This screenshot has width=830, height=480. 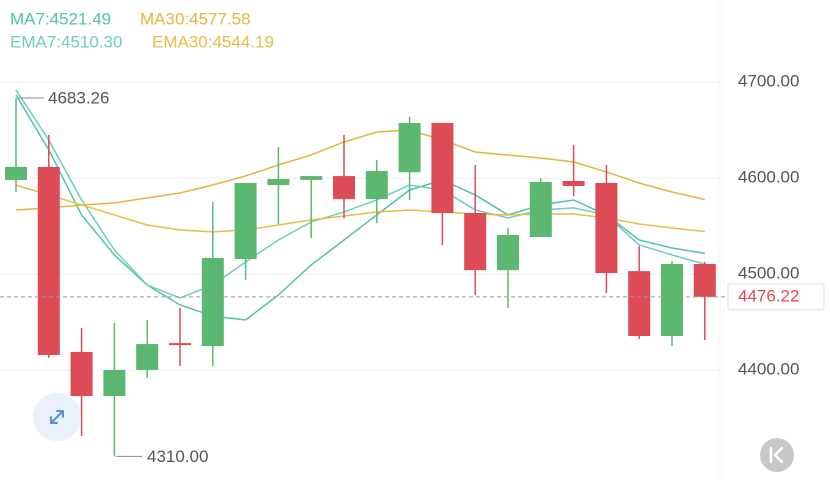 What do you see at coordinates (213, 41) in the screenshot?
I see `legend-entry: EMA30:4544.19` at bounding box center [213, 41].